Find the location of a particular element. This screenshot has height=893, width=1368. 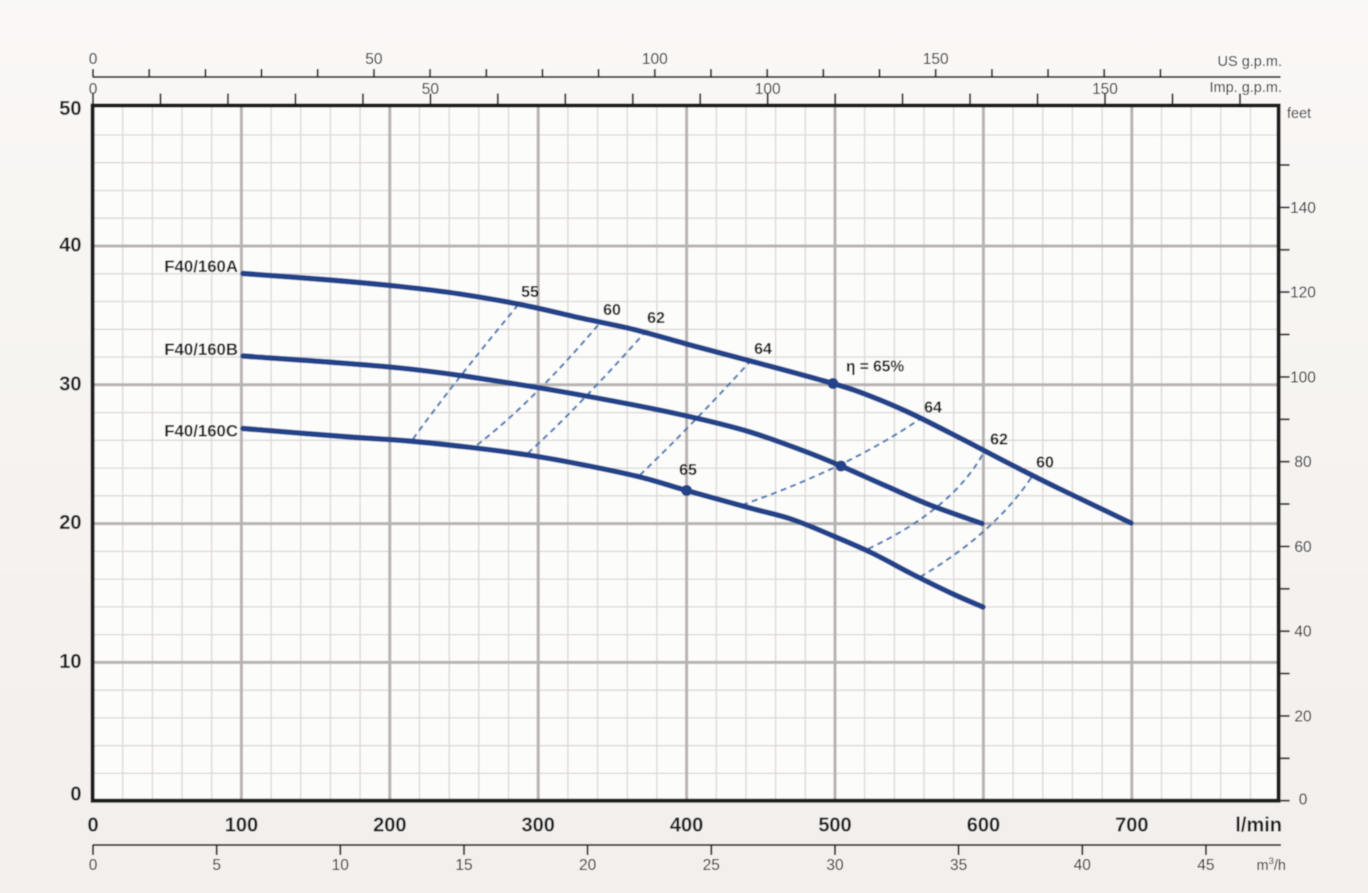

svg-text: F40/160B is located at coordinates (201, 349).